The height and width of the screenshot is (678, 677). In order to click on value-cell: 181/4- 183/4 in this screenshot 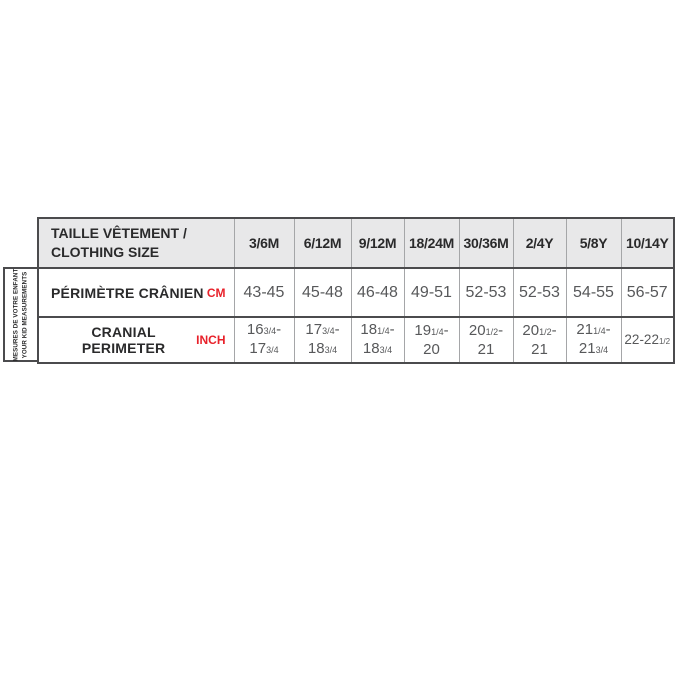, I will do `click(377, 340)`.